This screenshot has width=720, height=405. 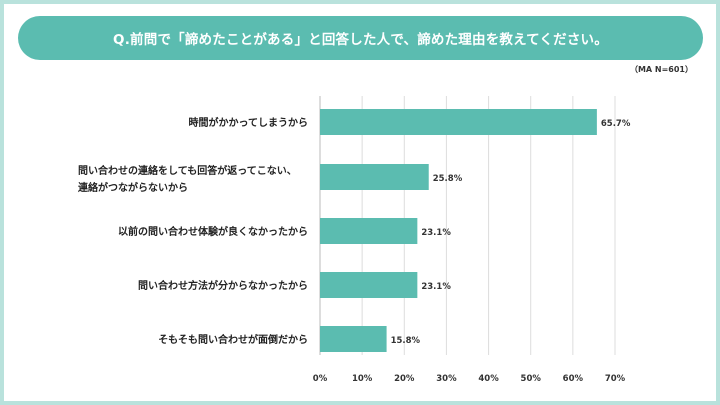 What do you see at coordinates (661, 69) in the screenshot?
I see `sample-note: （MA N=601）` at bounding box center [661, 69].